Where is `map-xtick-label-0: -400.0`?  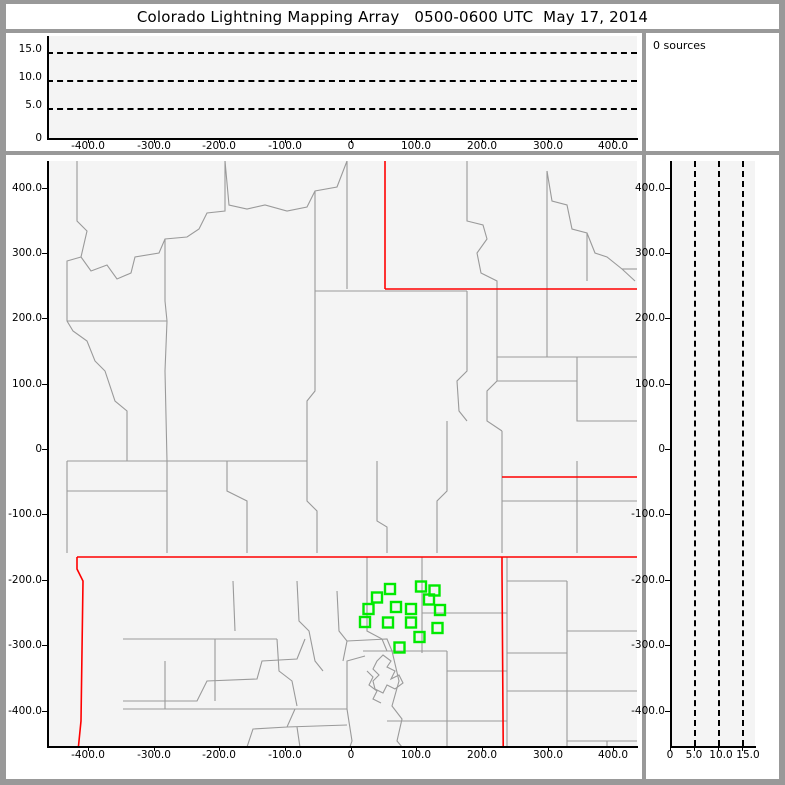
map-xtick-label-0: -400.0 is located at coordinates (88, 755).